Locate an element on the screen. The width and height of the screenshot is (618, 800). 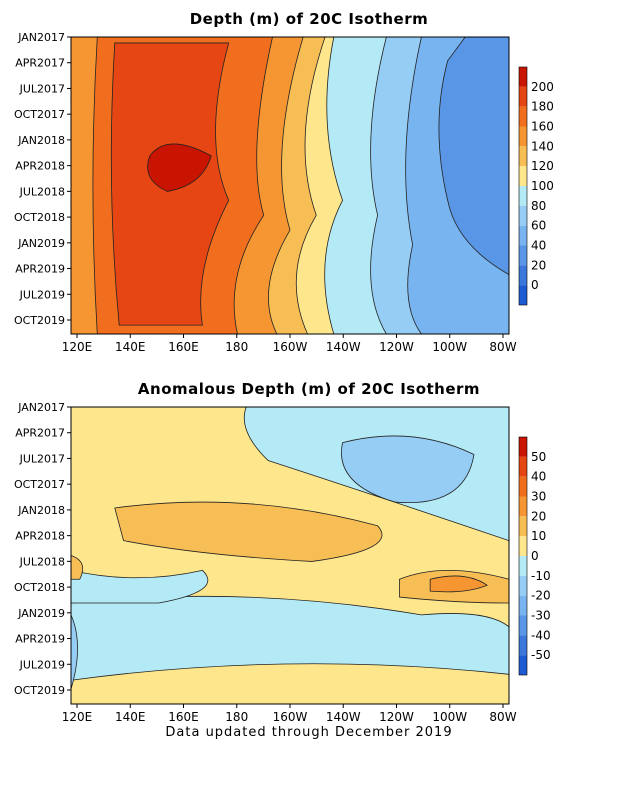
anomaly-y-tick-label: JAN2018 is located at coordinates (41, 510).